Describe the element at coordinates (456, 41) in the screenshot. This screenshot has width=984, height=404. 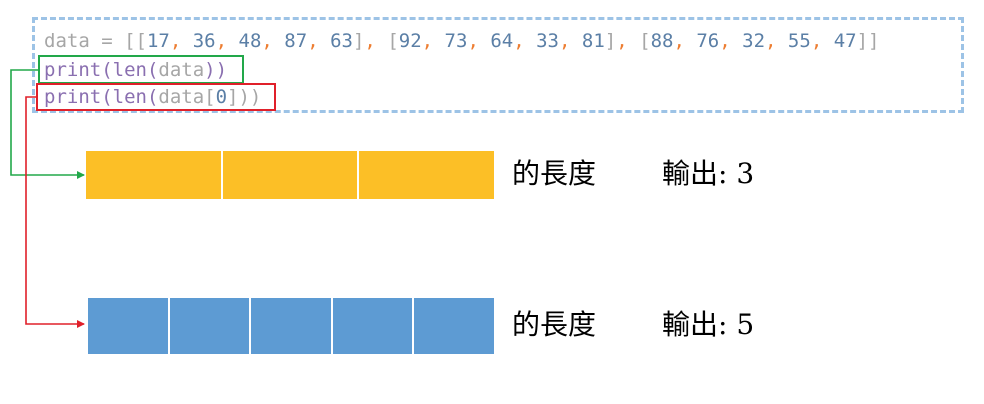
I see `code-num: 73` at that location.